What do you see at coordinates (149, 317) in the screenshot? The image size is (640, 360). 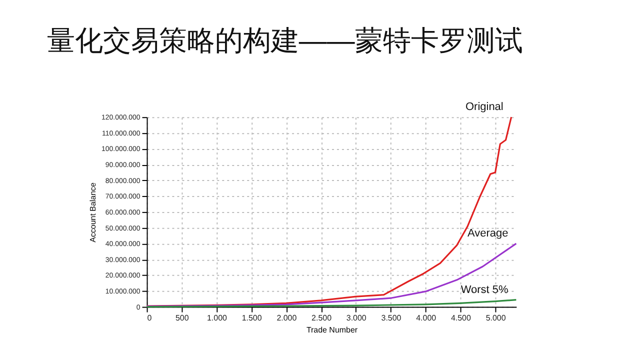 I see `x-tick-label: 0` at bounding box center [149, 317].